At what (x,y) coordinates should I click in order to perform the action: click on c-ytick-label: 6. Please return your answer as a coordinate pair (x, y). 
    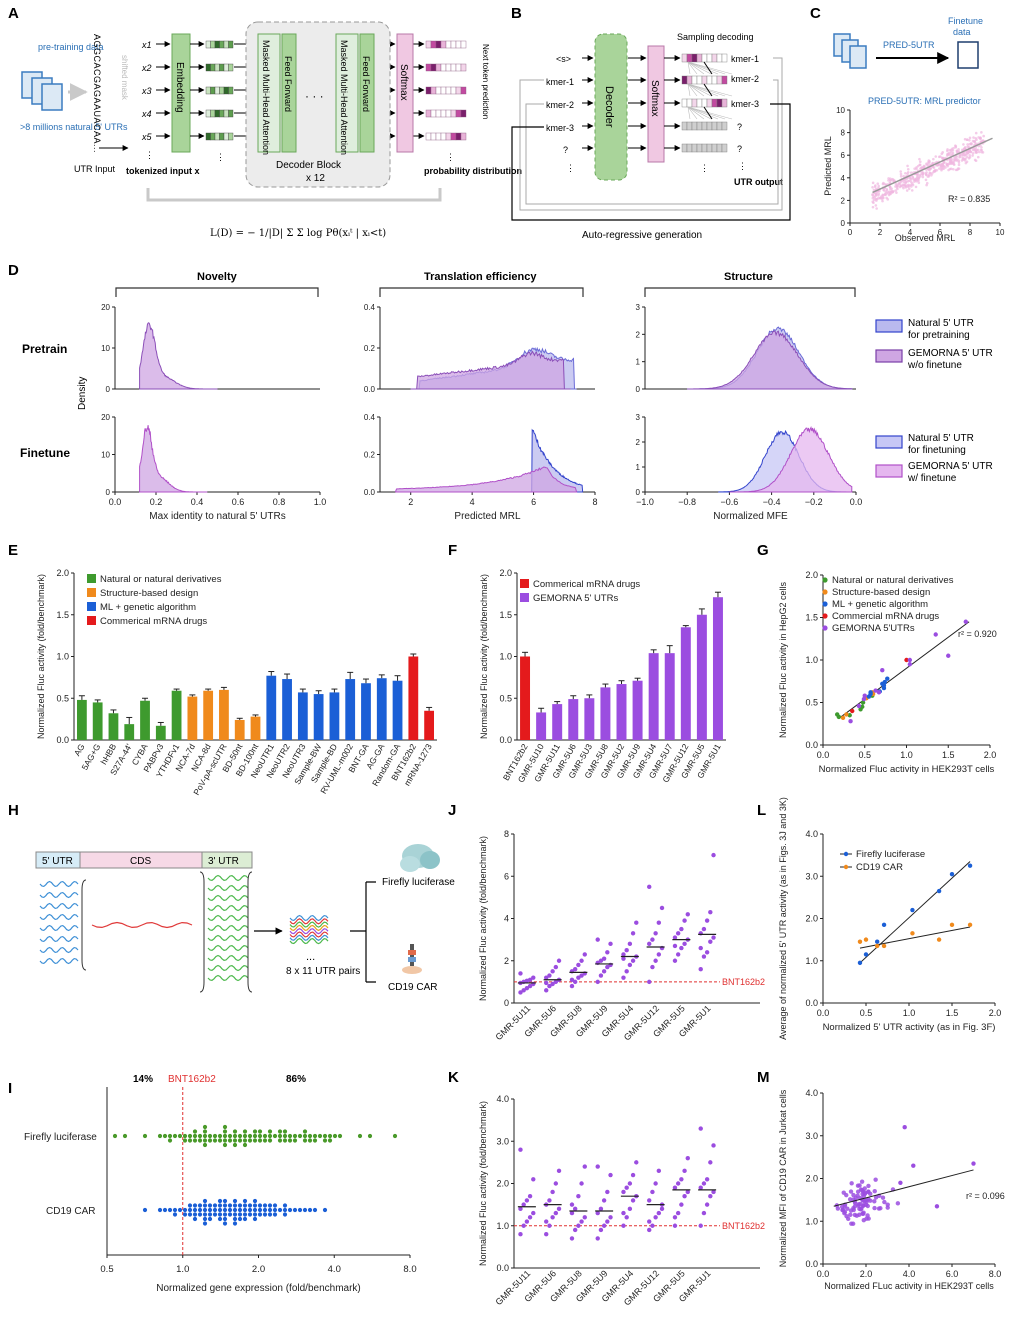
    Looking at the image, I should click on (843, 155).